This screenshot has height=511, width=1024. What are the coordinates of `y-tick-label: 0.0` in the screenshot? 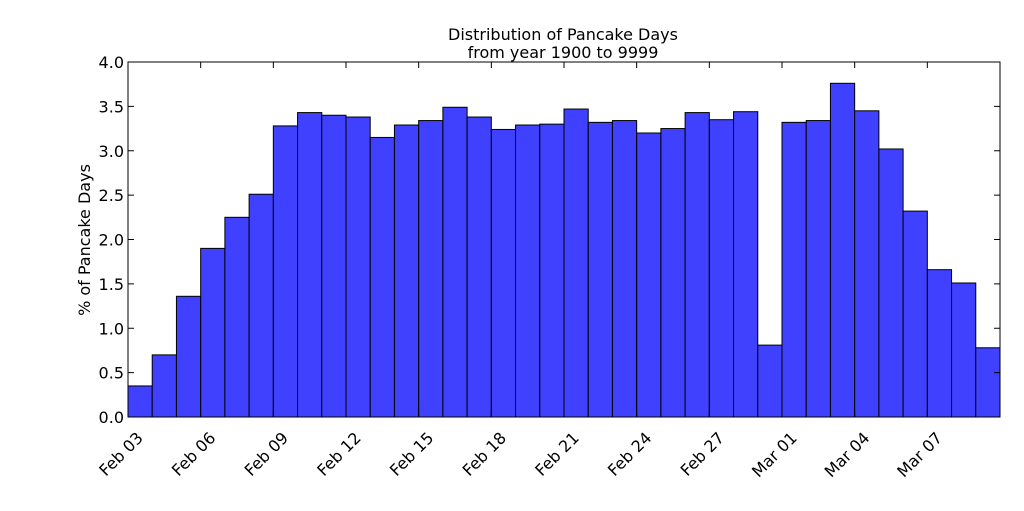 It's located at (111, 417).